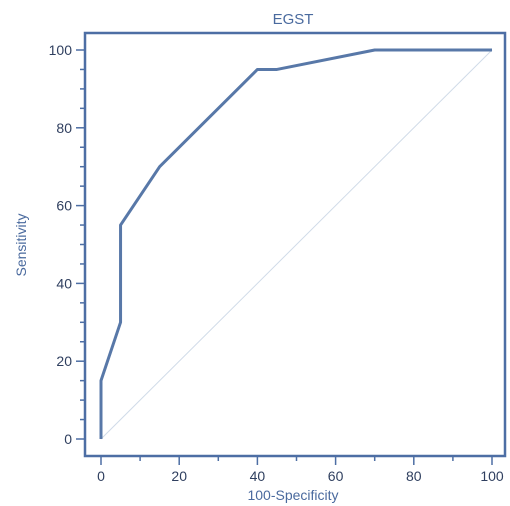 This screenshot has height=506, width=510. I want to click on x-tick-label: 20, so click(179, 476).